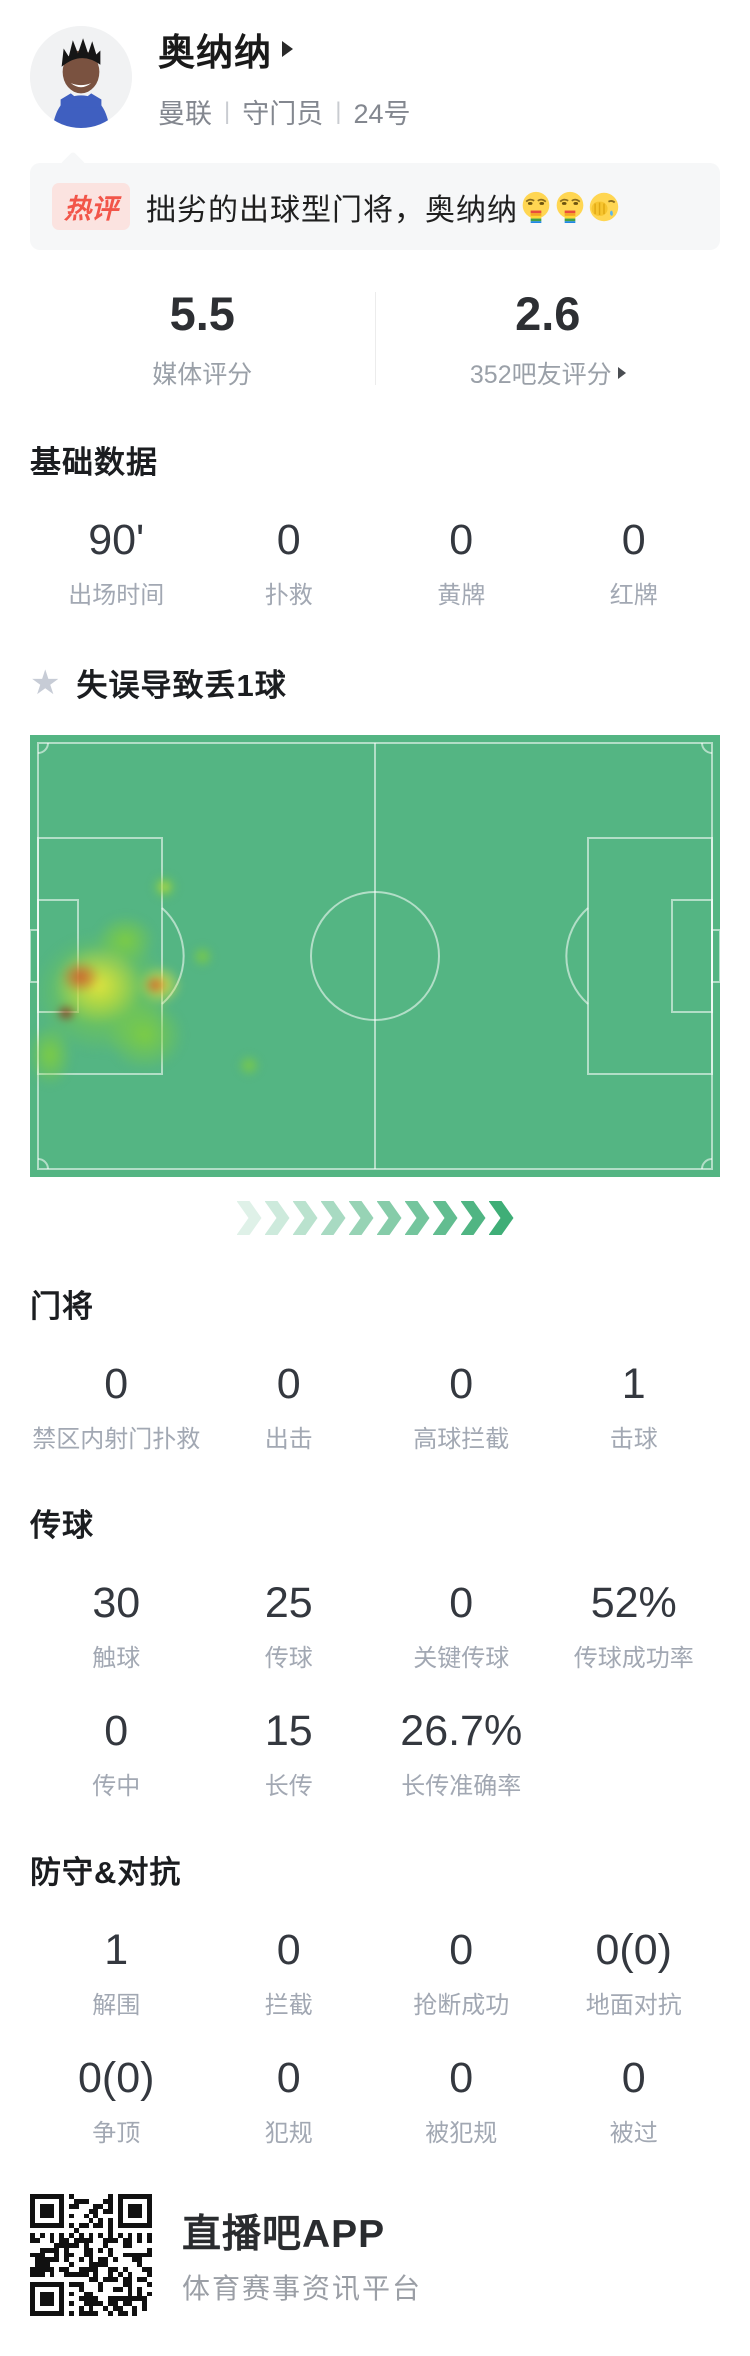 Image resolution: width=750 pixels, height=2356 pixels. I want to click on stat-cell: 1 击球, so click(633, 1406).